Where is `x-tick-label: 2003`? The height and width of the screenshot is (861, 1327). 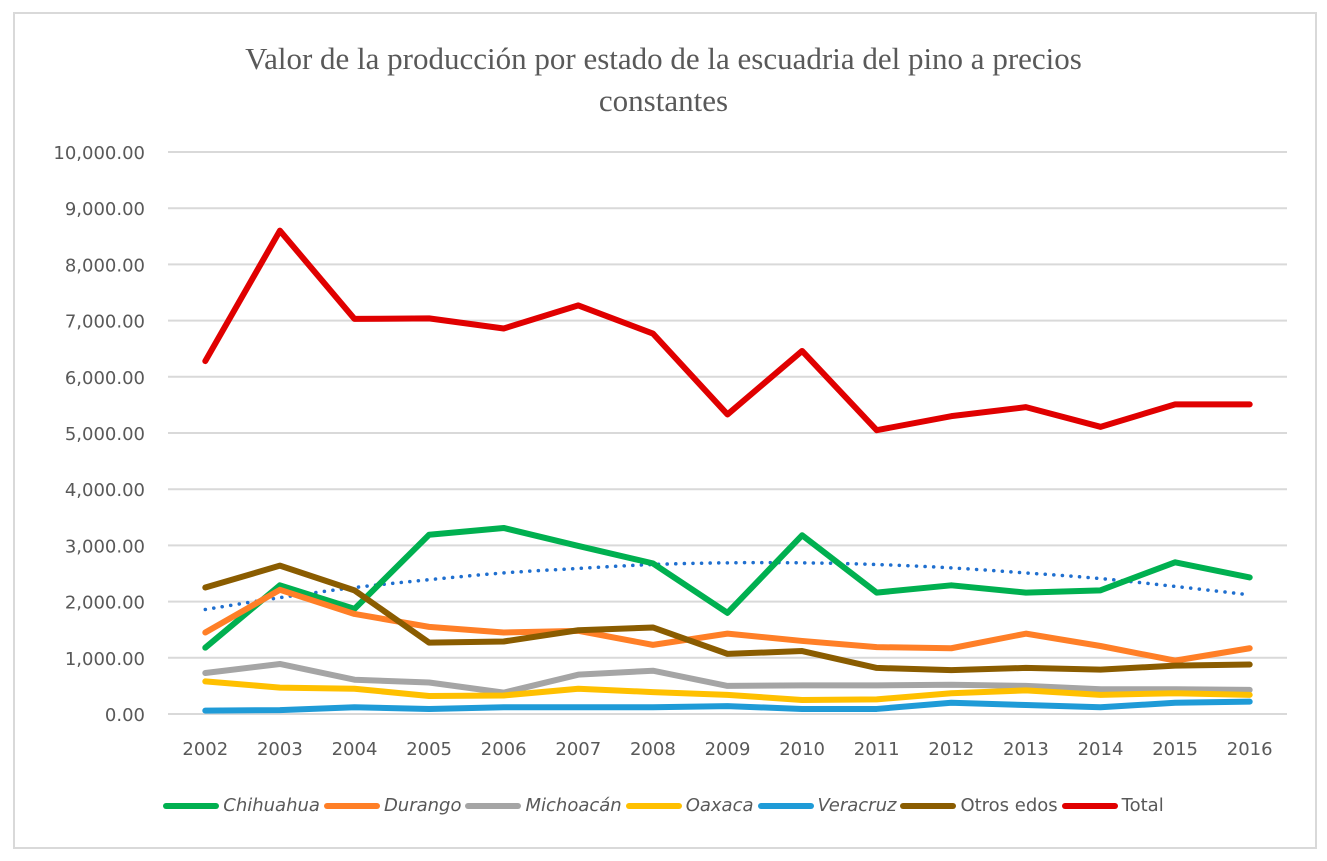
x-tick-label: 2003 is located at coordinates (280, 749).